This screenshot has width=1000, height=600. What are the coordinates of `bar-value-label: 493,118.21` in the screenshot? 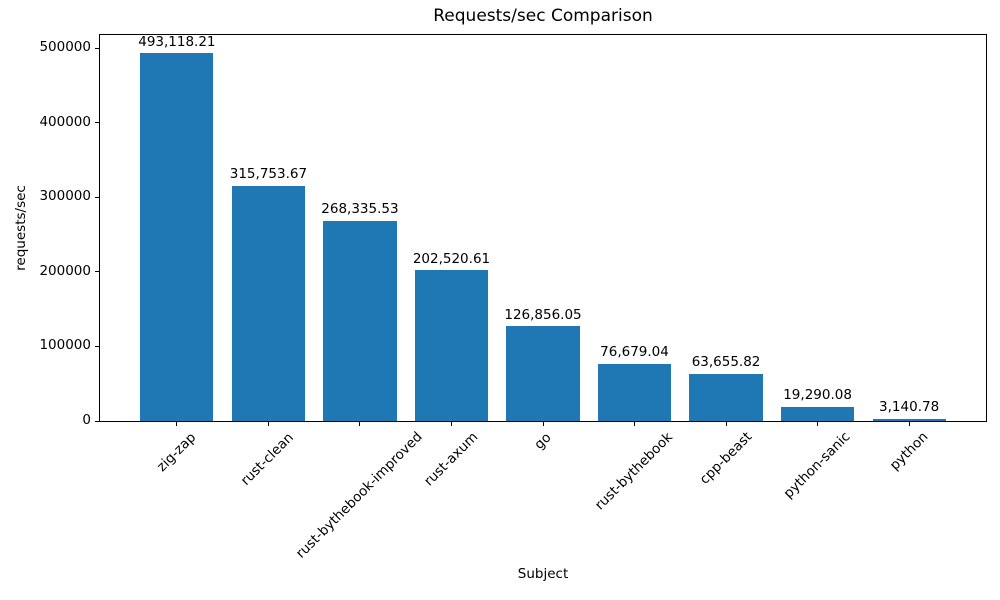 It's located at (177, 41).